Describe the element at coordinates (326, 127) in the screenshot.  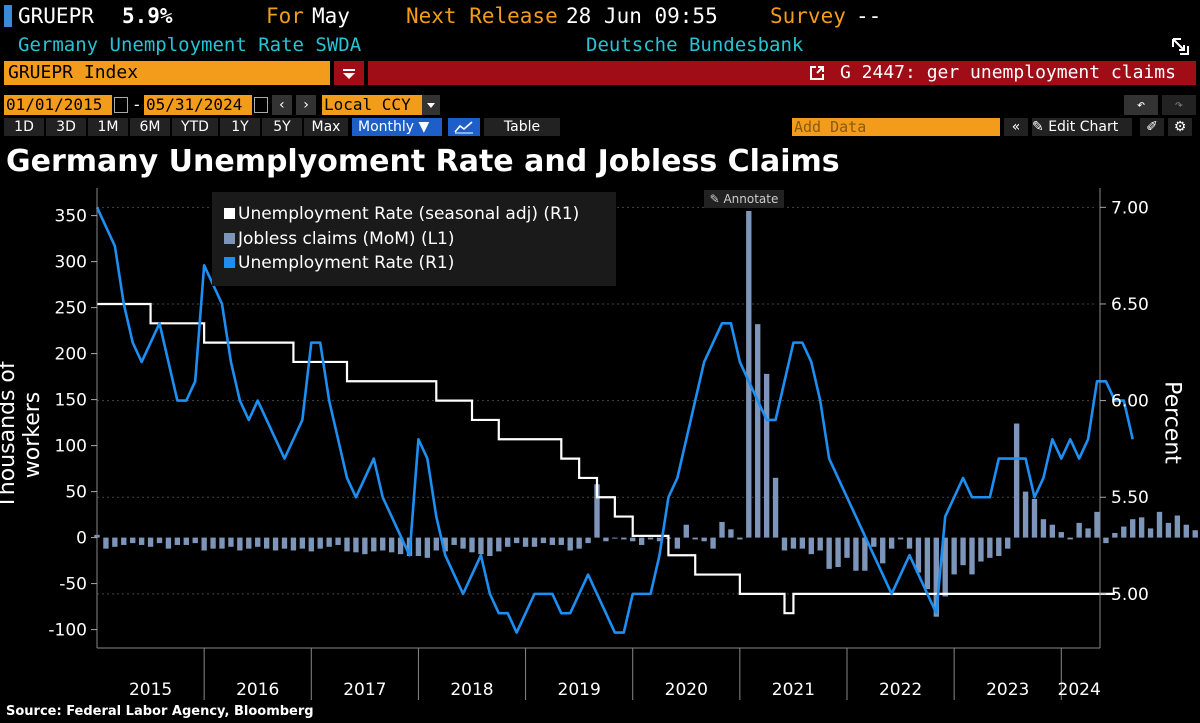
I see `period-max-button: Max` at that location.